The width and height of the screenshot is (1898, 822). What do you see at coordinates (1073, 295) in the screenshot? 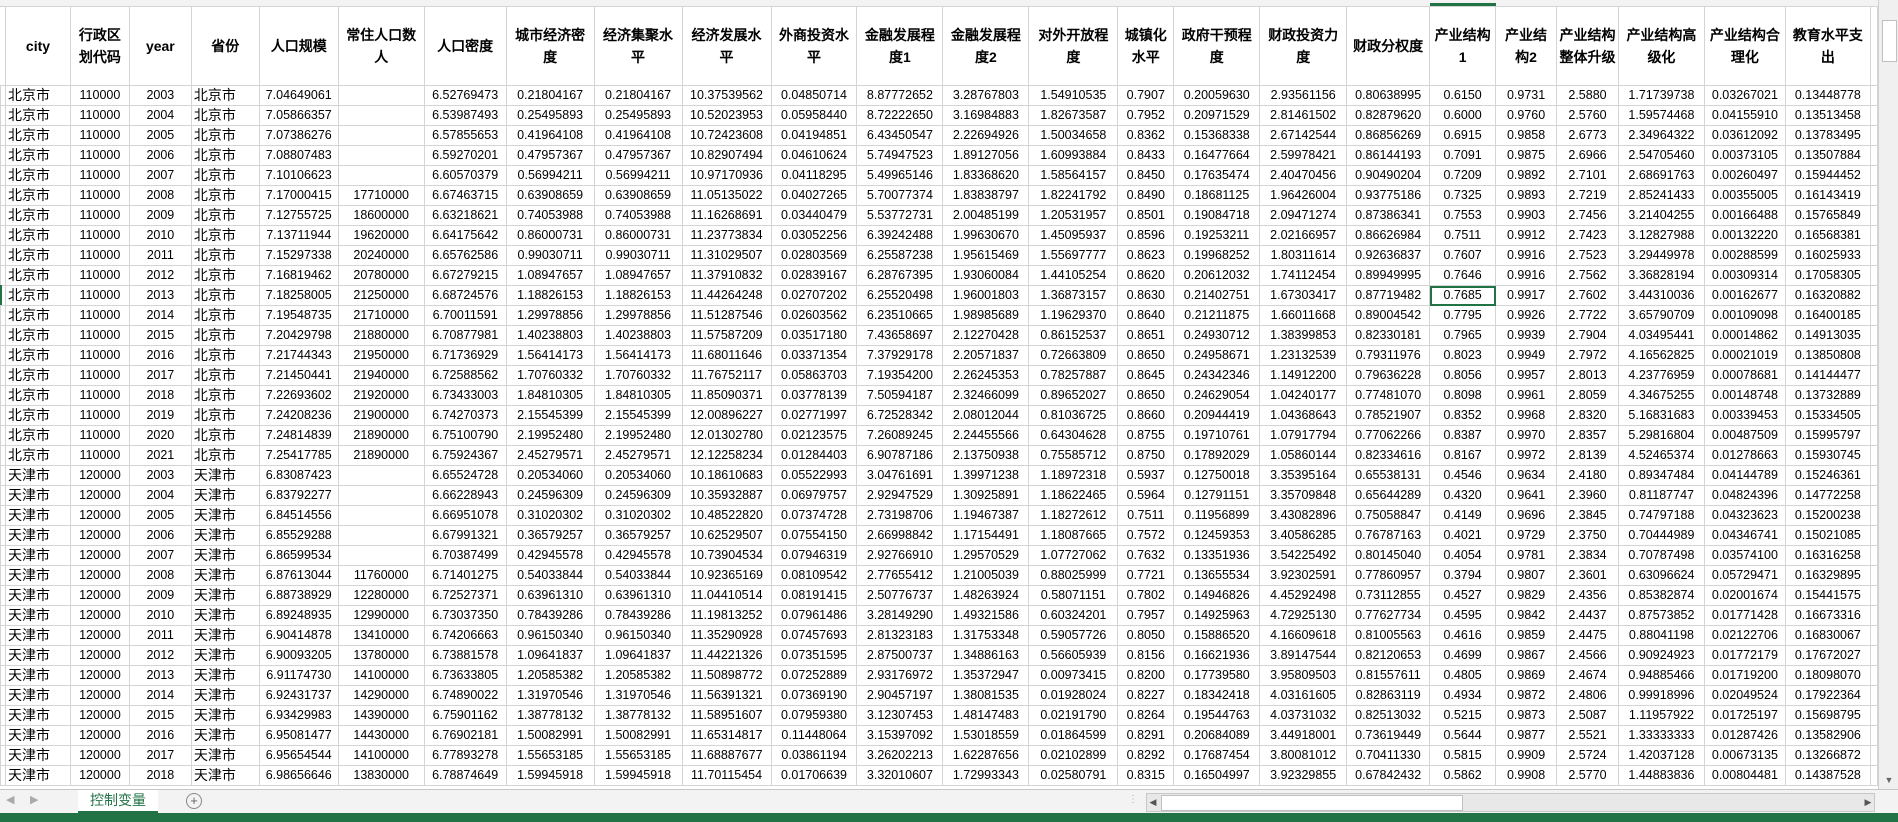
I see `table-cell: 1.36873157` at bounding box center [1073, 295].